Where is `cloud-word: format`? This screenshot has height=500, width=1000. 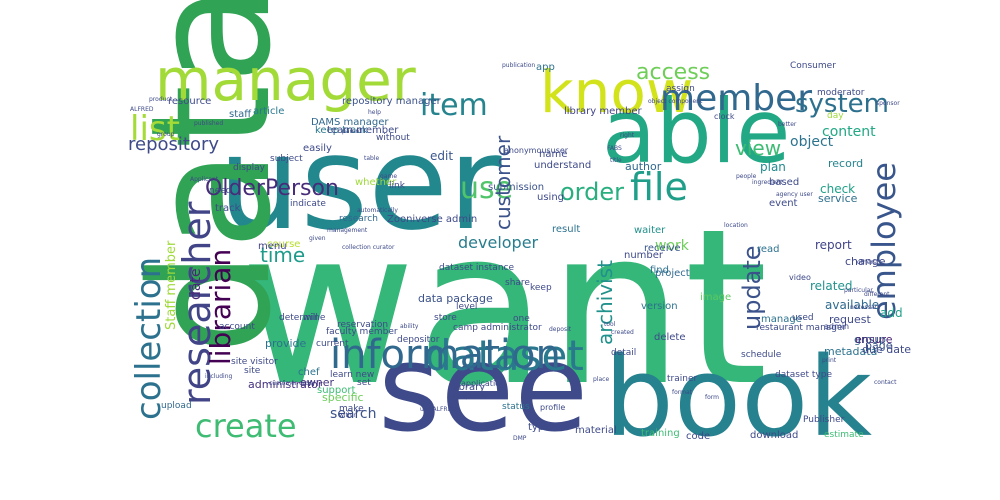 cloud-word: format is located at coordinates (682, 392).